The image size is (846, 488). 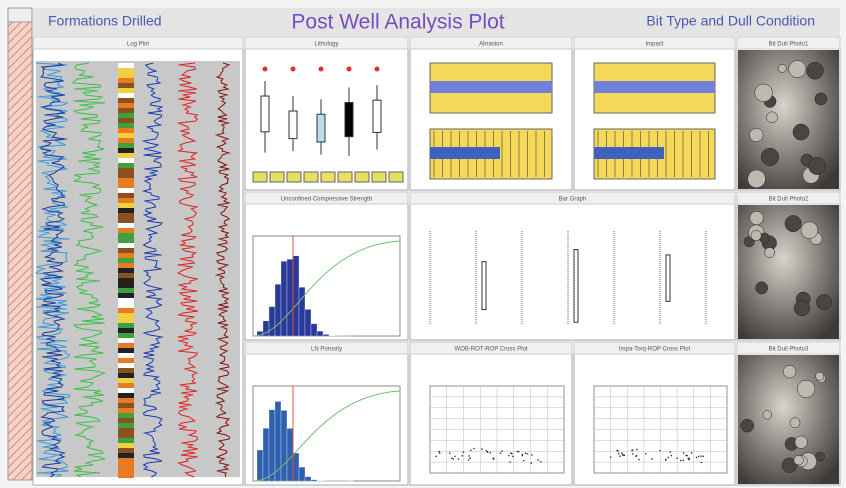 I want to click on panel-title: Log Plot, so click(x=138, y=45).